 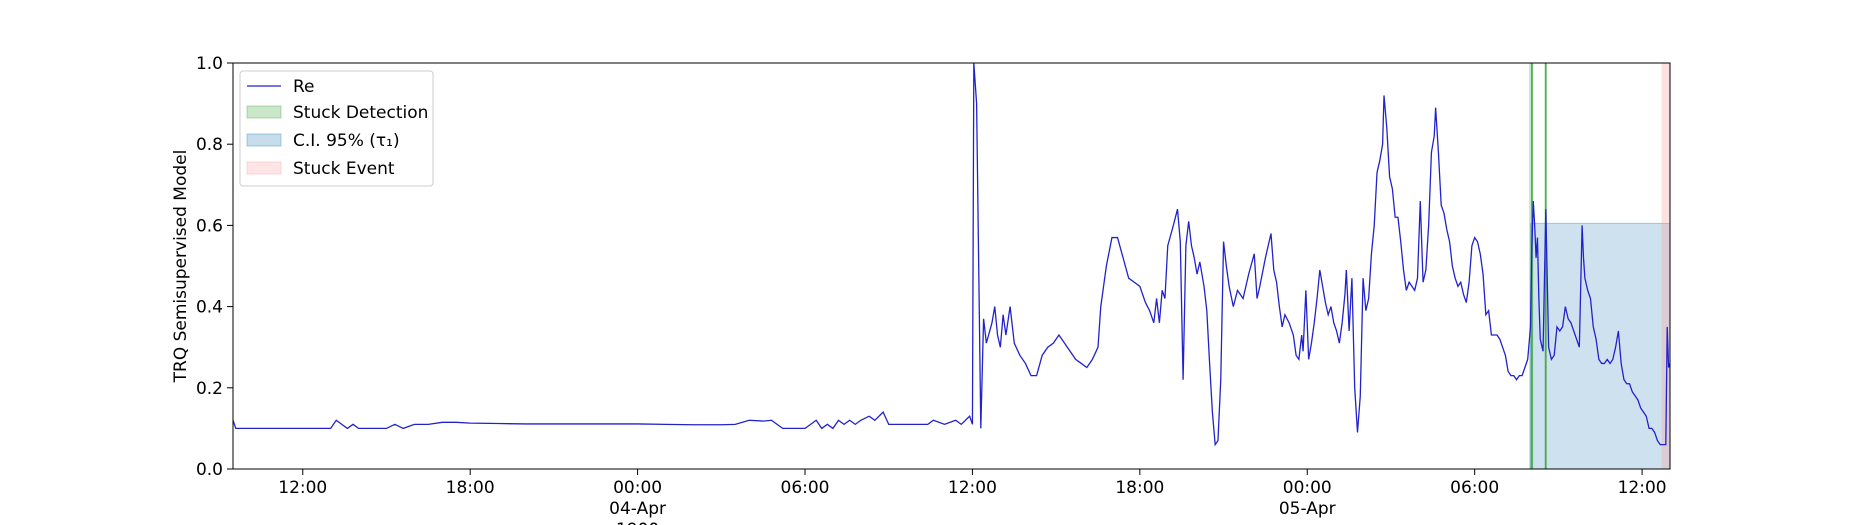 I want to click on x-tick-date-label-2: 04-Apr, so click(x=637, y=509).